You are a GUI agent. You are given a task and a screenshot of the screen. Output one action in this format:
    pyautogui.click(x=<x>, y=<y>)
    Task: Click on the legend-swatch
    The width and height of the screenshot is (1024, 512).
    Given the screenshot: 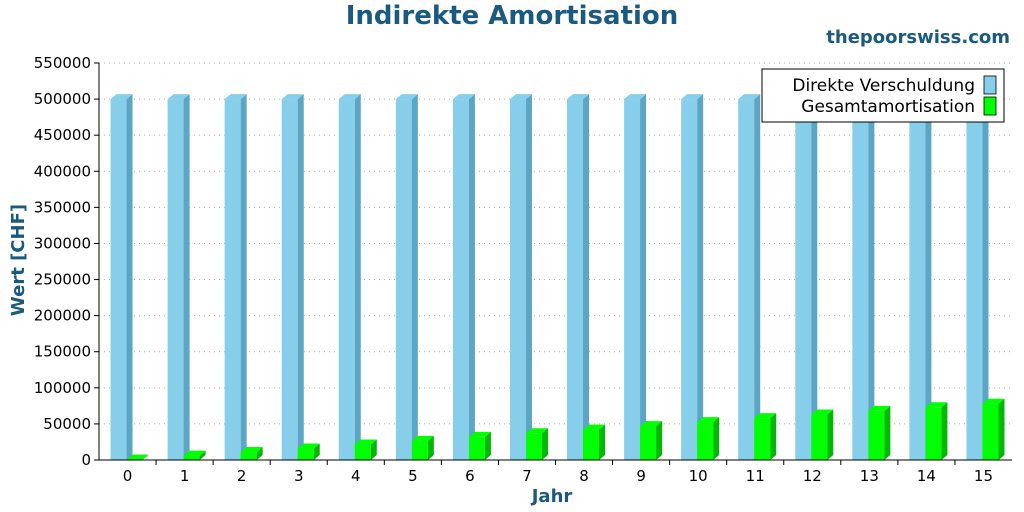 What is the action you would take?
    pyautogui.click(x=990, y=85)
    